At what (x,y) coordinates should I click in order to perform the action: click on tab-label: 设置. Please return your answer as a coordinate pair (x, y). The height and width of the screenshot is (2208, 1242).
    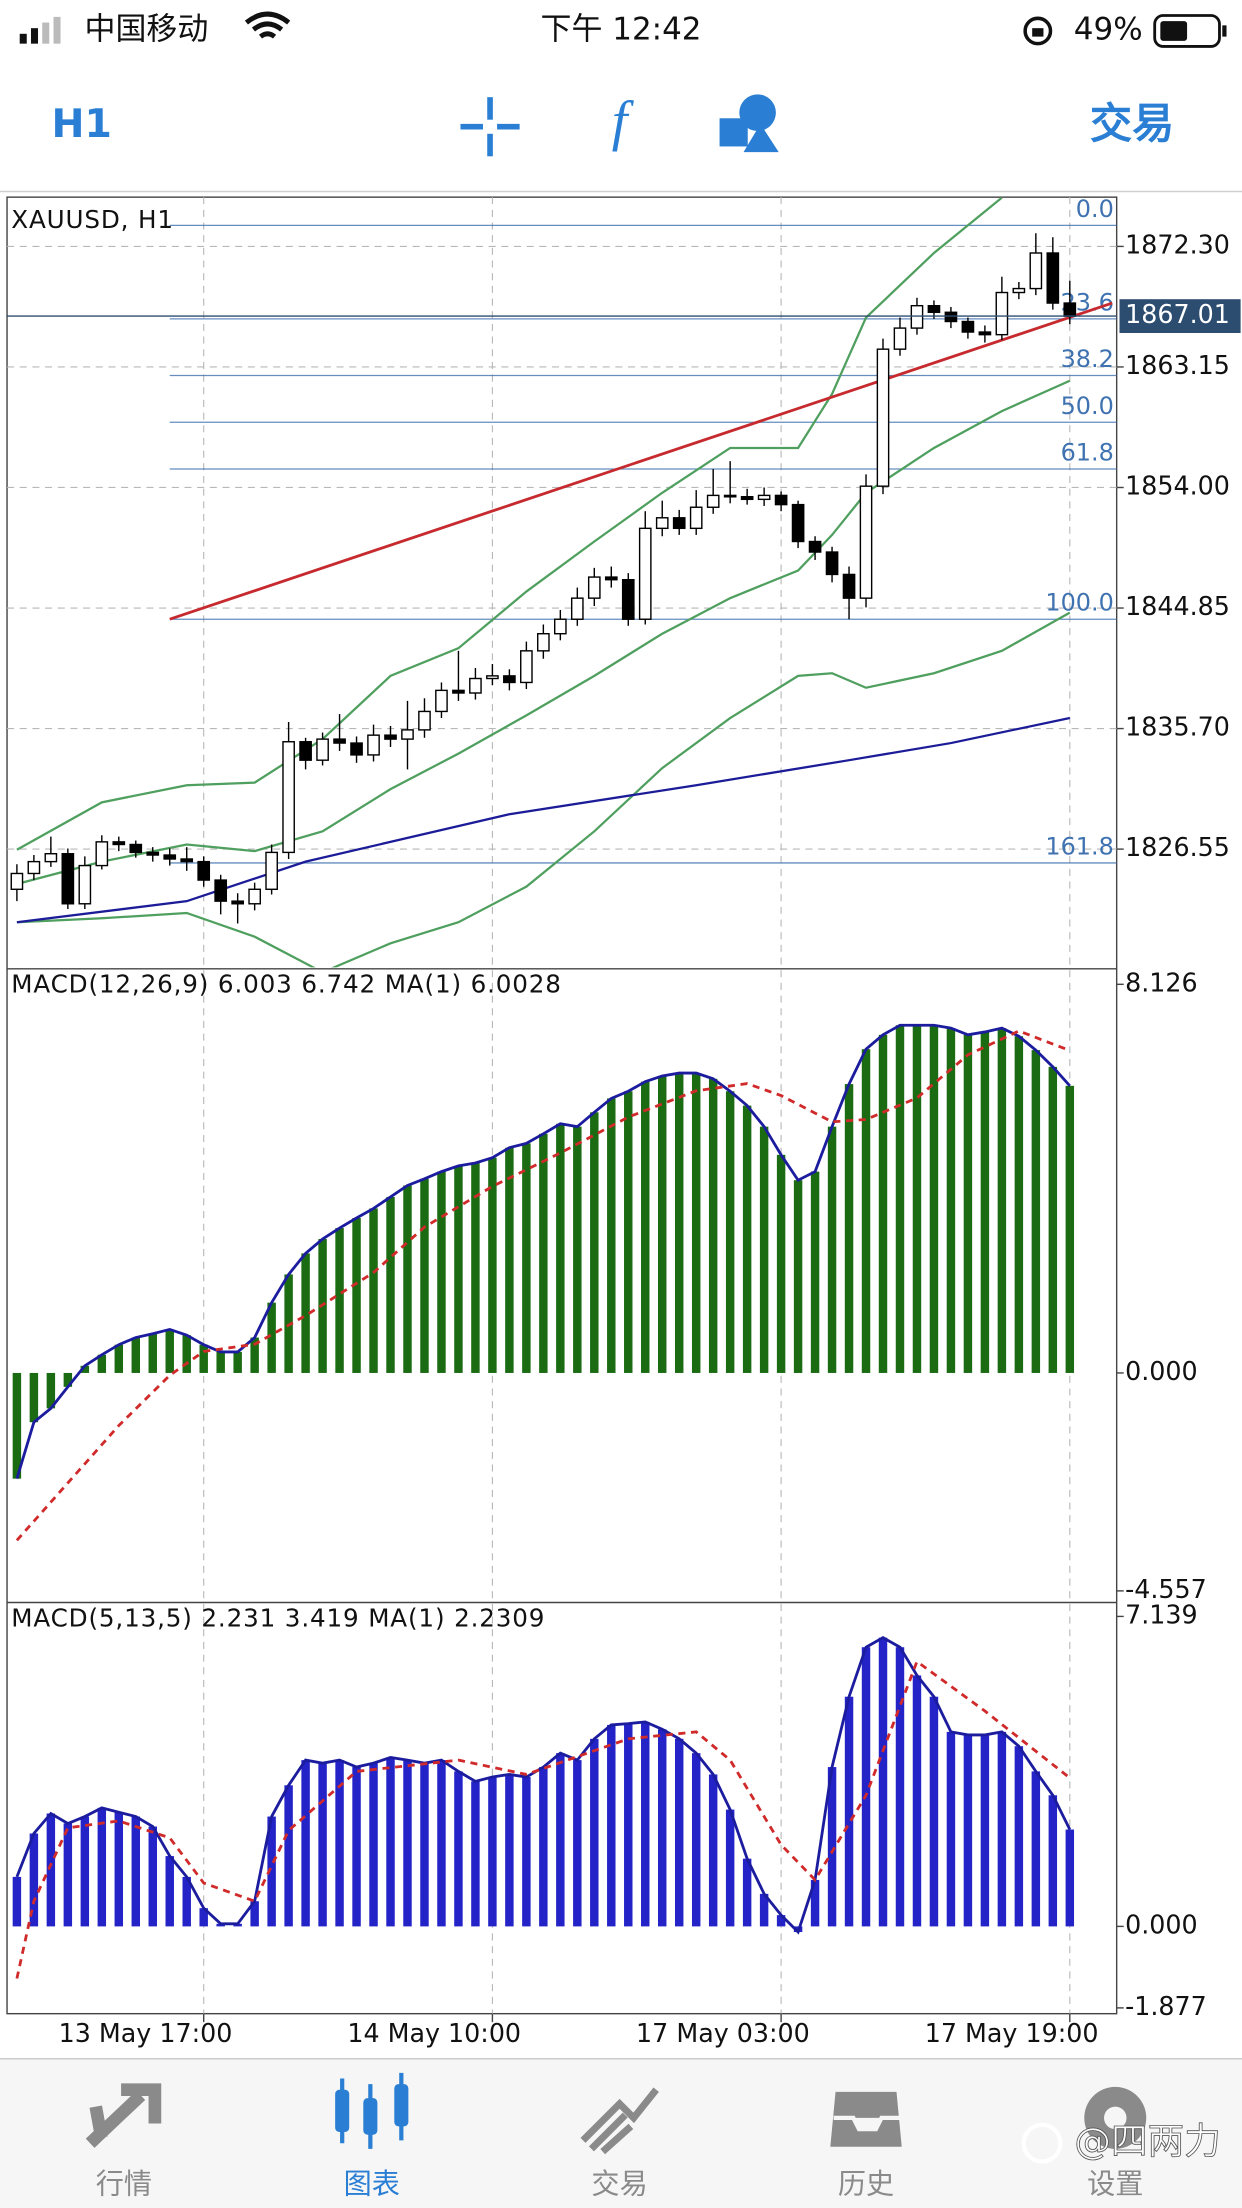
    Looking at the image, I should click on (1115, 2183).